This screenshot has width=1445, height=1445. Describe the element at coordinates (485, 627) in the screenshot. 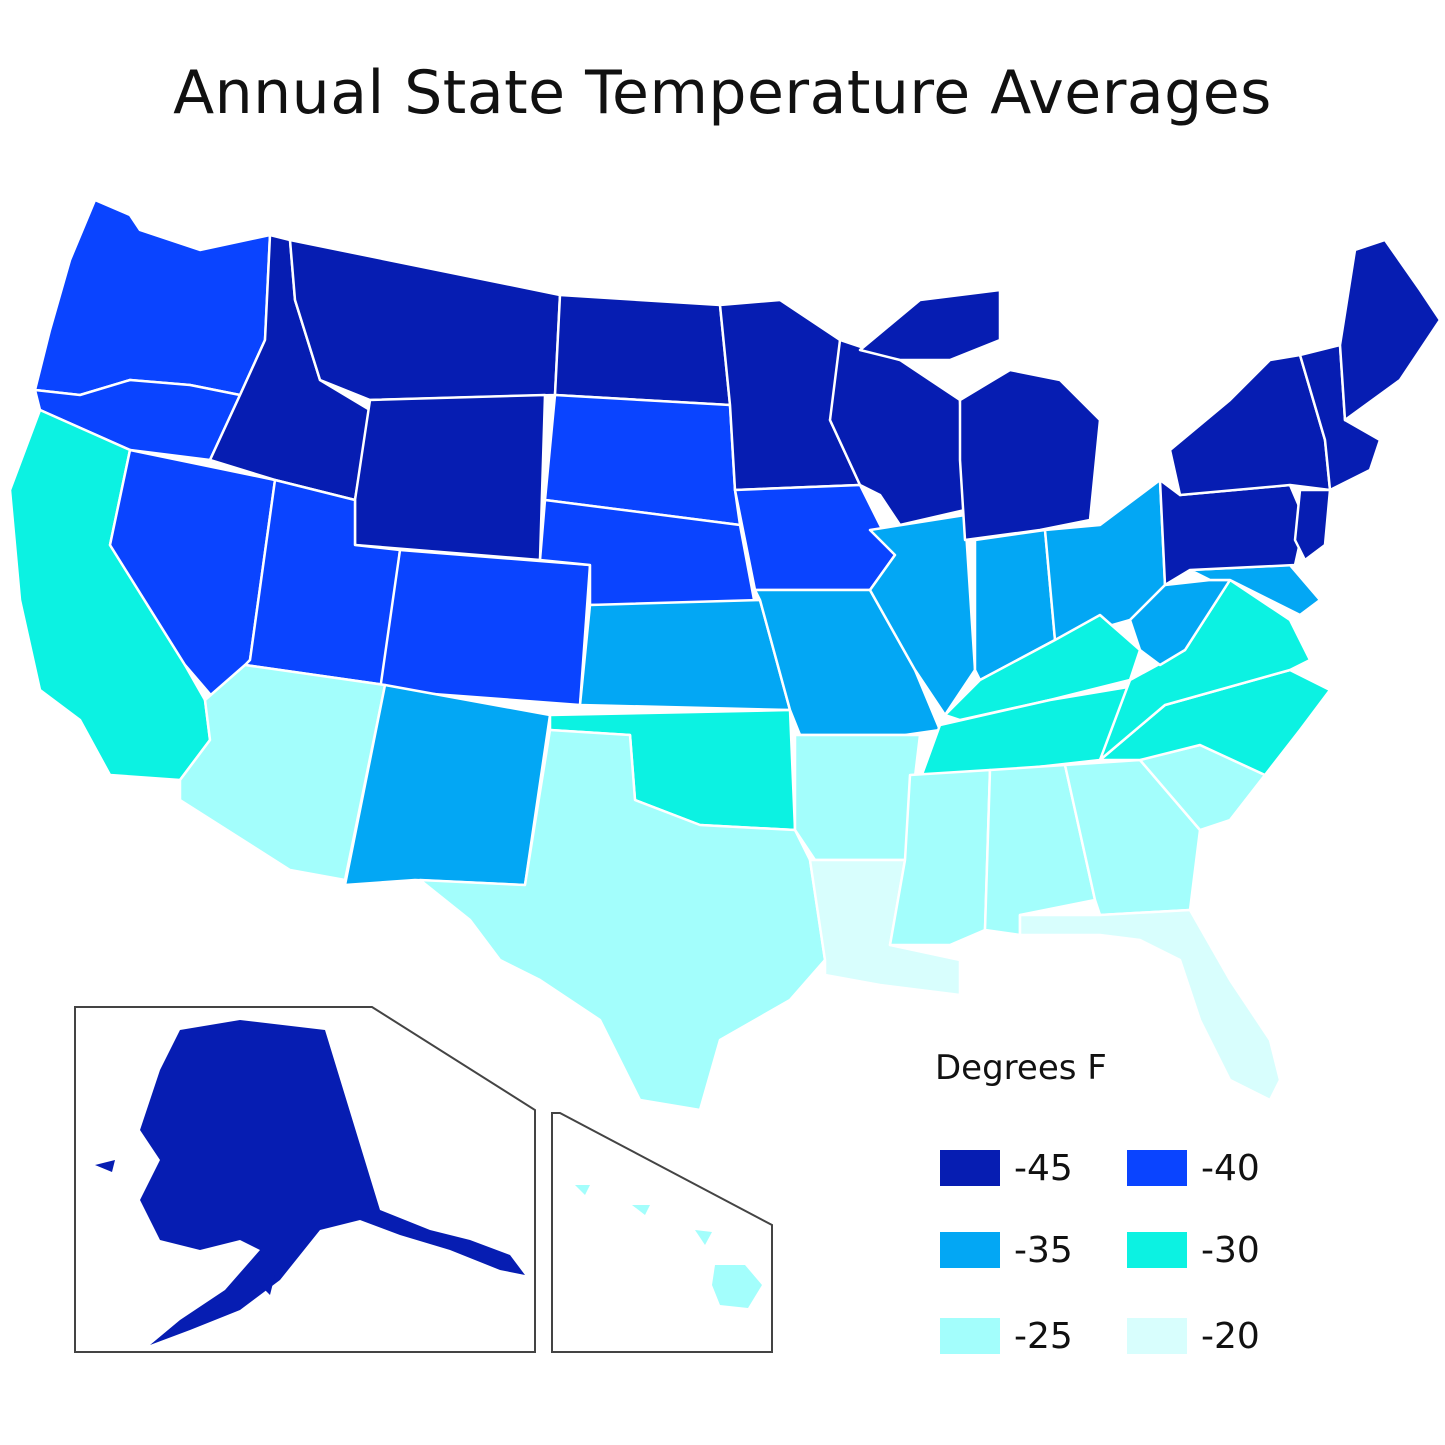

I see `state-co` at that location.